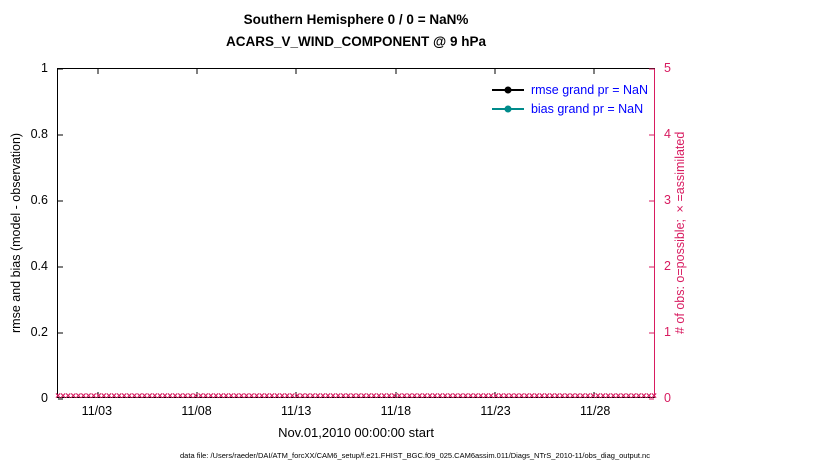  I want to click on y-left-tick-label: 0.8, so click(39, 134).